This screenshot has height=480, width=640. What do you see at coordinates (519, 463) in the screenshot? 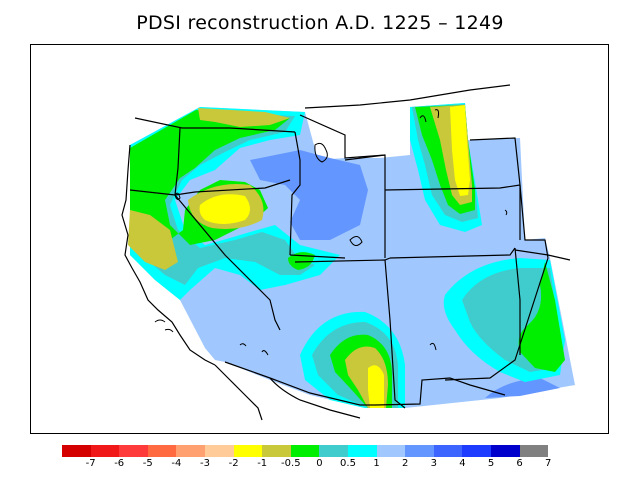
I see `legend-tick-label: 6` at bounding box center [519, 463].